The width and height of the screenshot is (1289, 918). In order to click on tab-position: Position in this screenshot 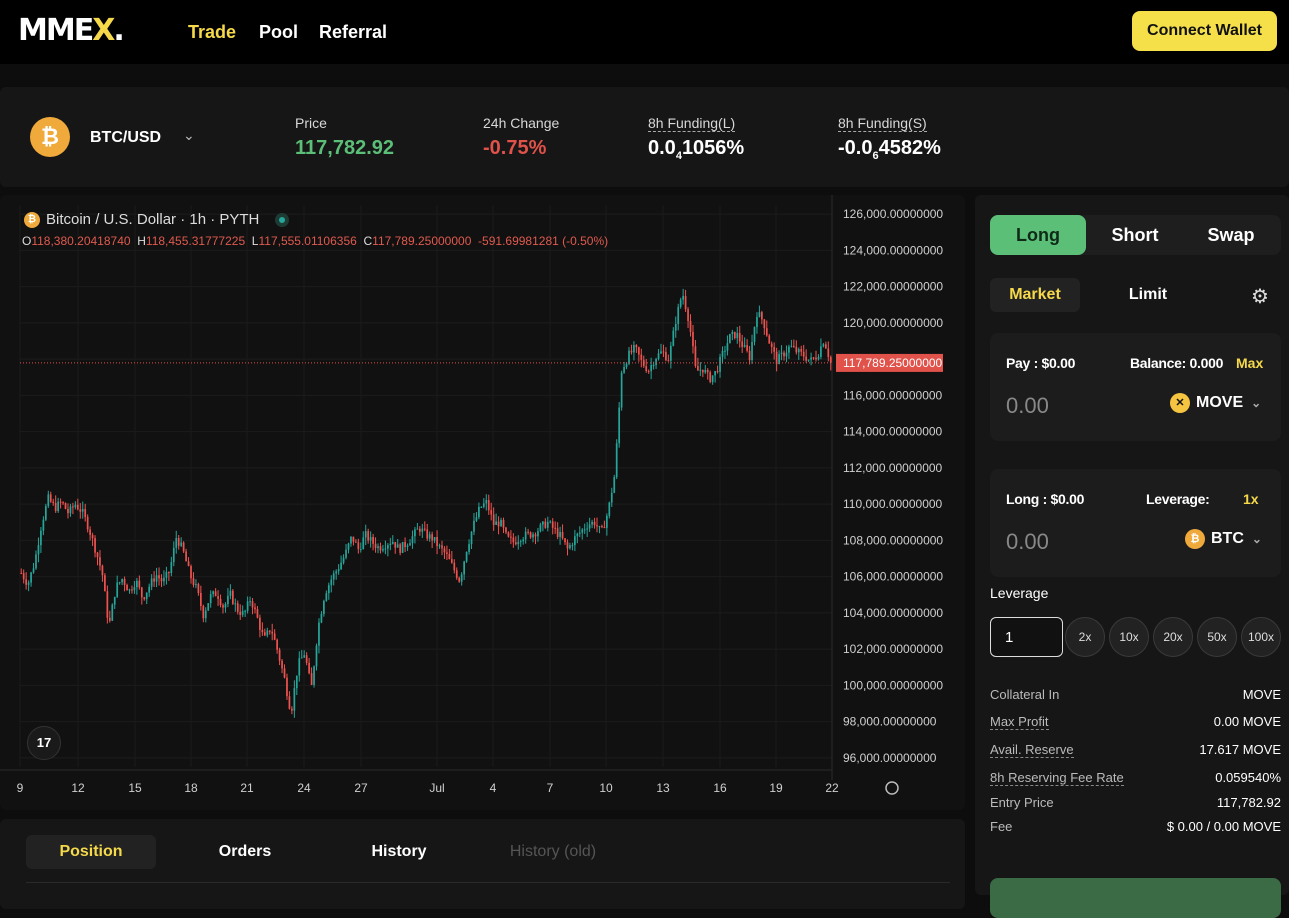, I will do `click(91, 852)`.